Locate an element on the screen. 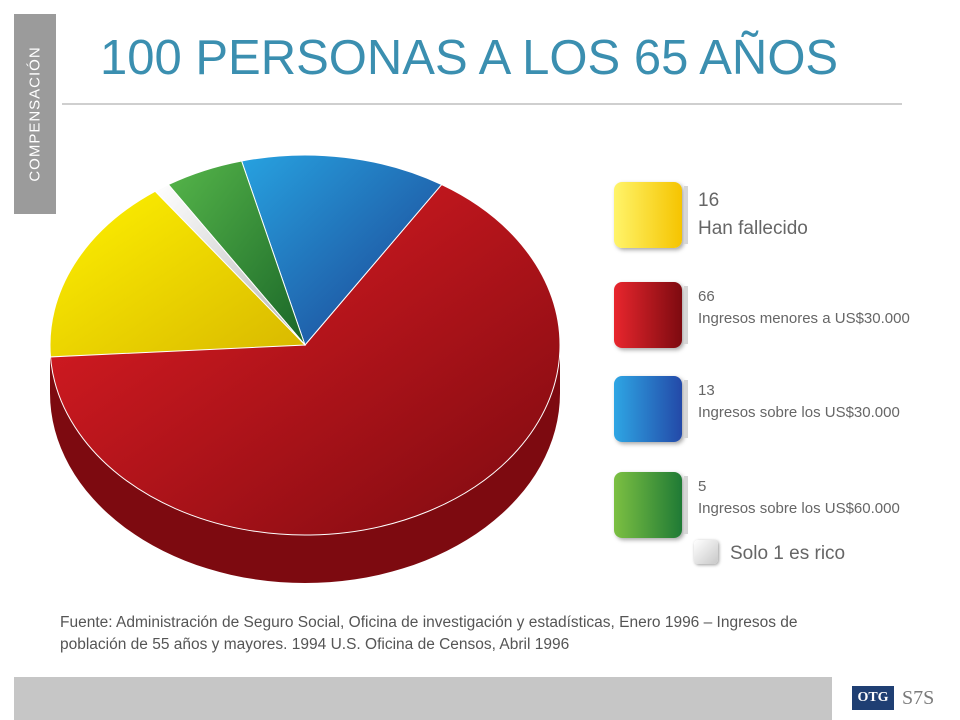  legend-label-fallecido: Han fallecido is located at coordinates (753, 228).